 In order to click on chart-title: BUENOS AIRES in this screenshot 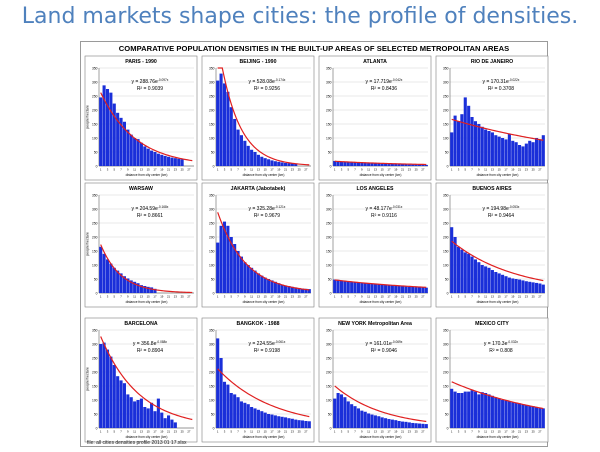, I will do `click(492, 189)`.